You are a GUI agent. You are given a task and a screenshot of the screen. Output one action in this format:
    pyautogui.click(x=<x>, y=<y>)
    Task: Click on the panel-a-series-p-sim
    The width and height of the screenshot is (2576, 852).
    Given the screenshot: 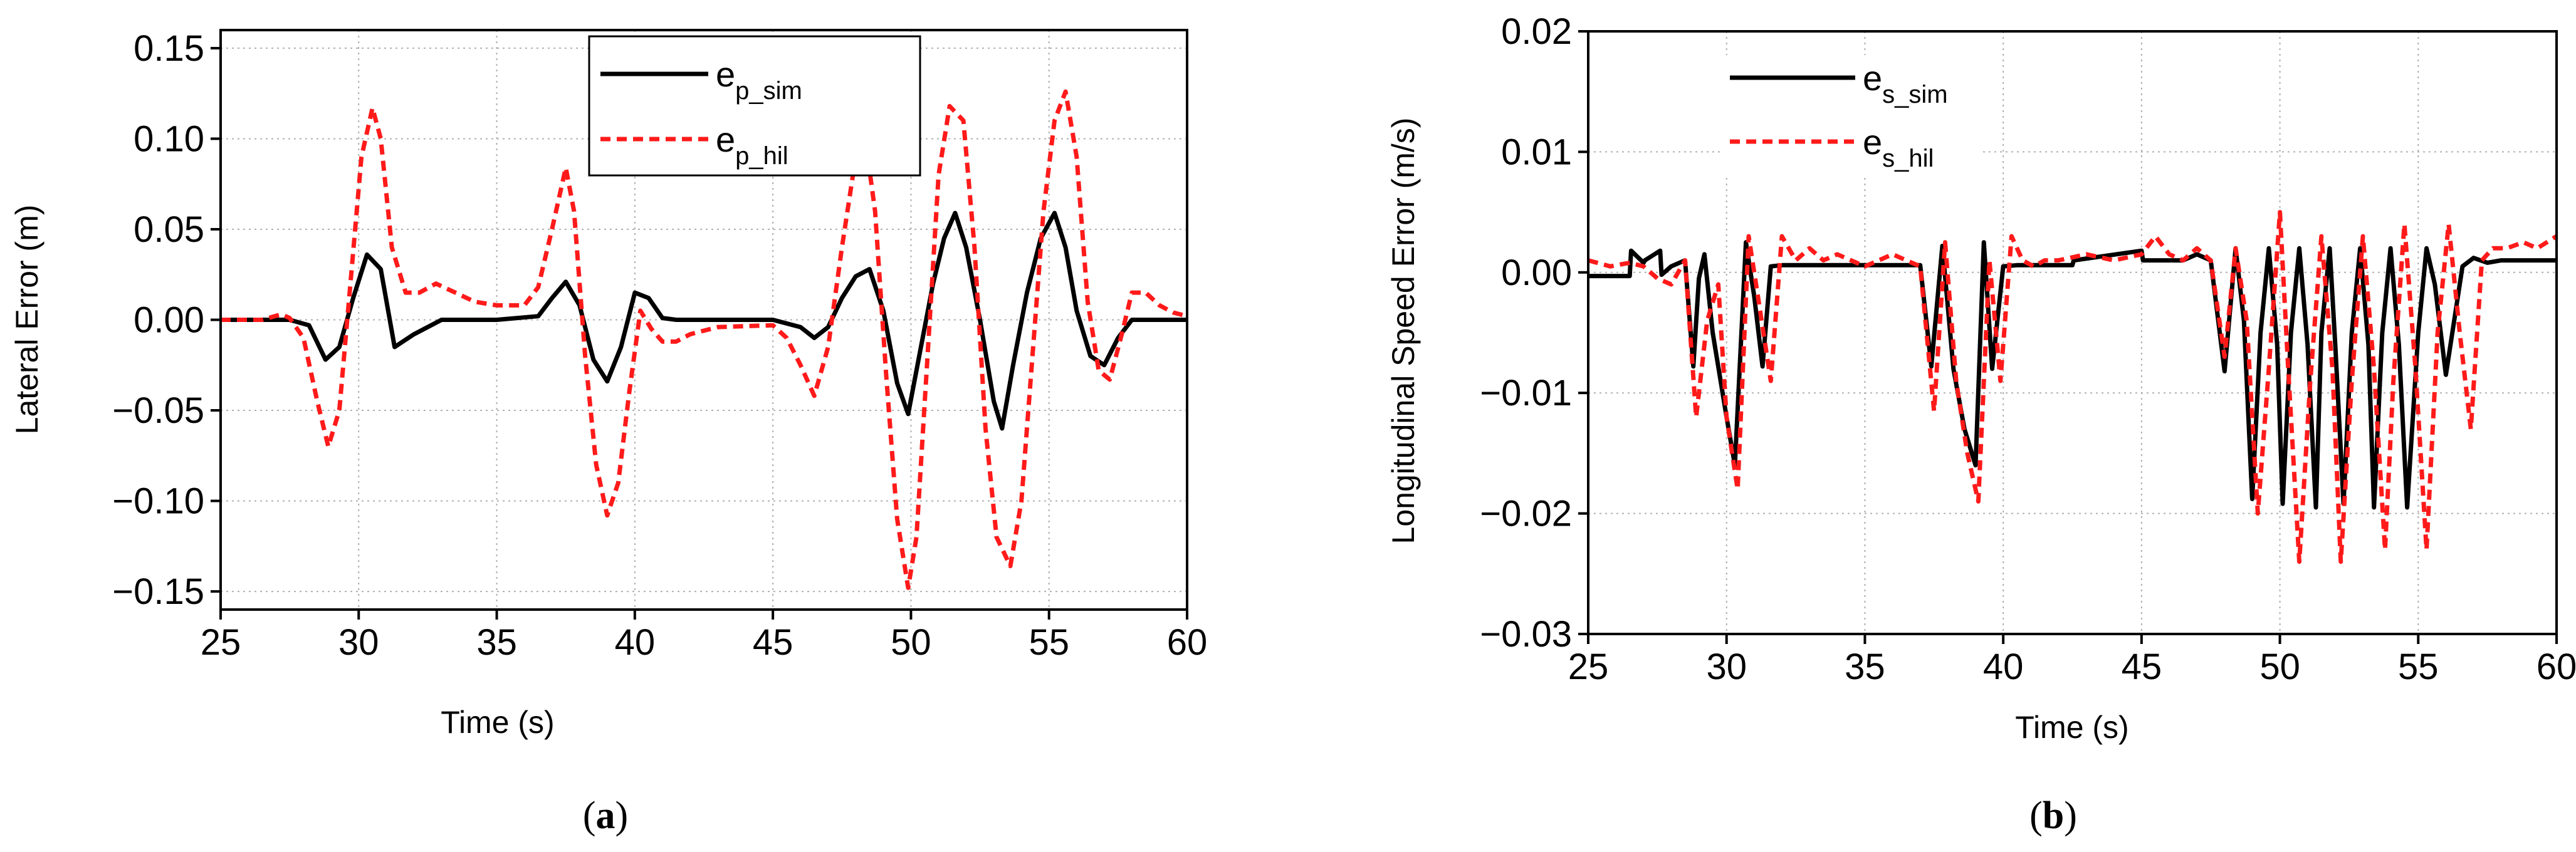 What is the action you would take?
    pyautogui.click(x=704, y=320)
    